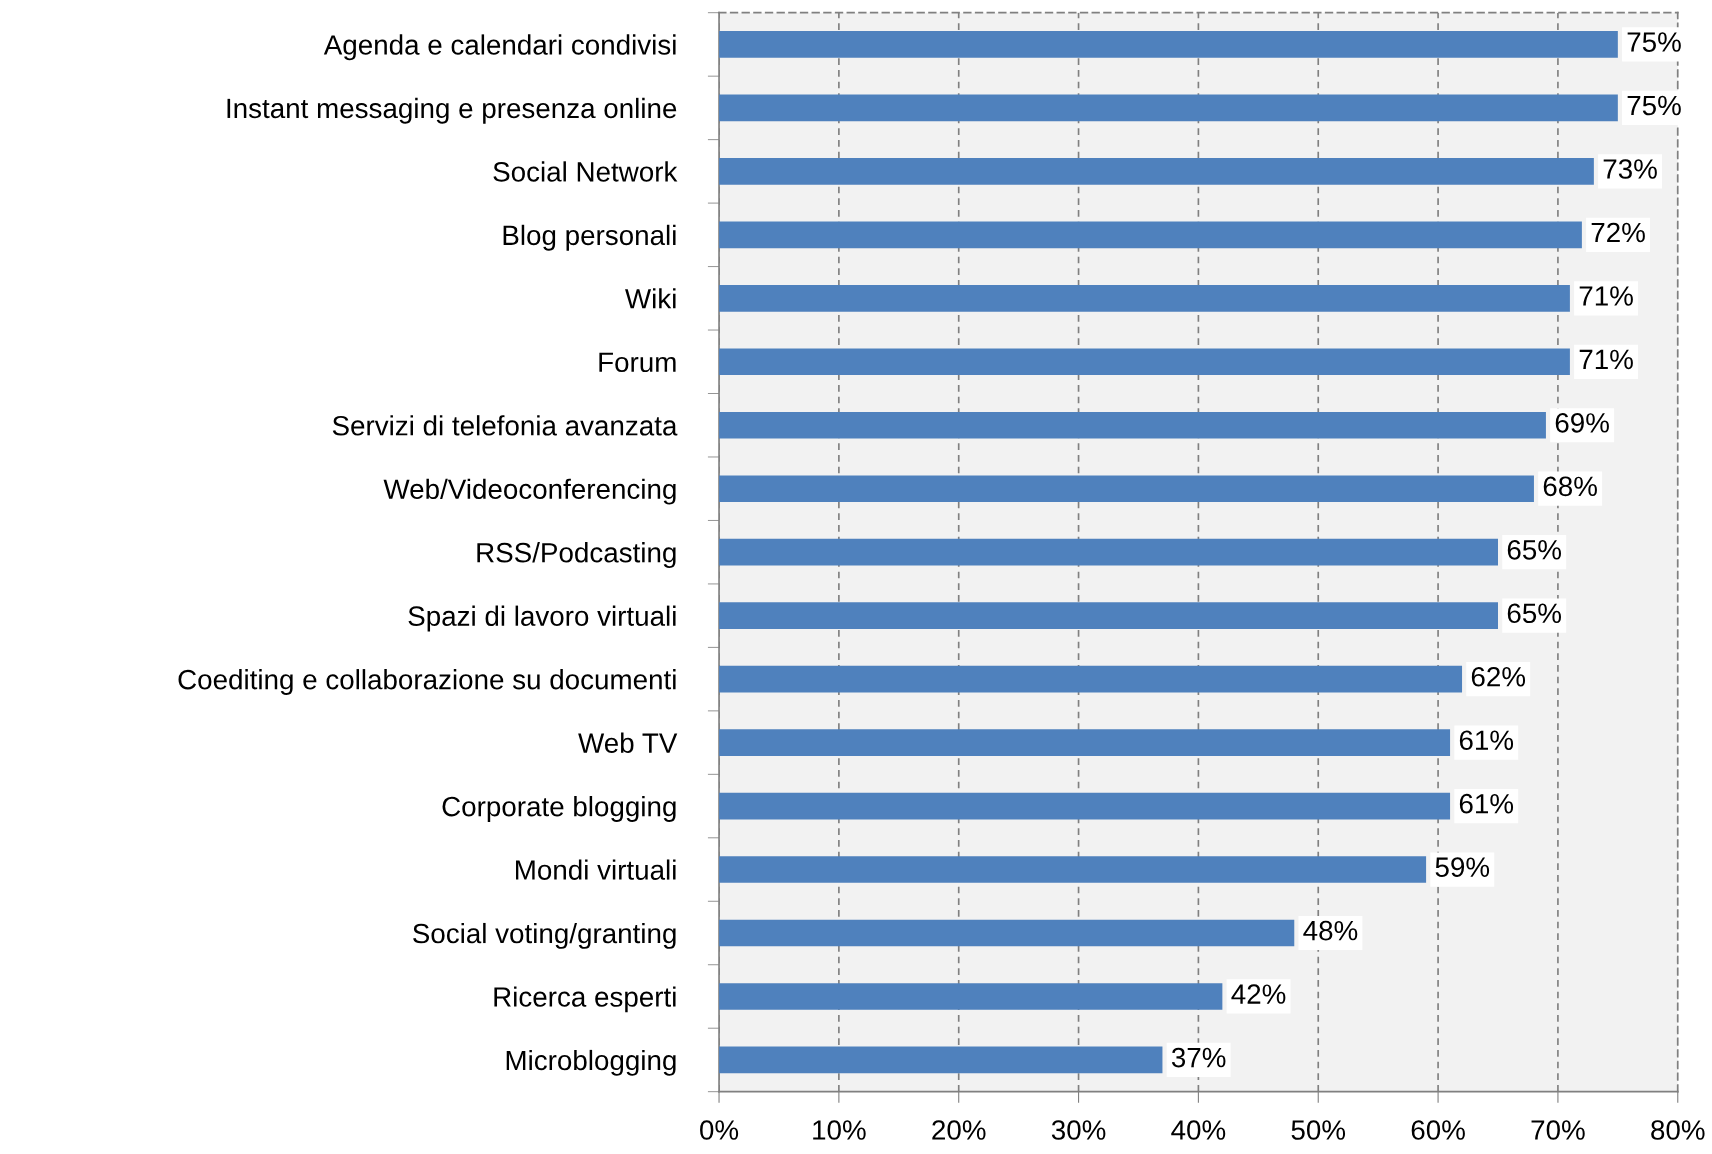 This screenshot has width=1712, height=1154. Describe the element at coordinates (1198, 1130) in the screenshot. I see `x-tick-label: 40%` at that location.